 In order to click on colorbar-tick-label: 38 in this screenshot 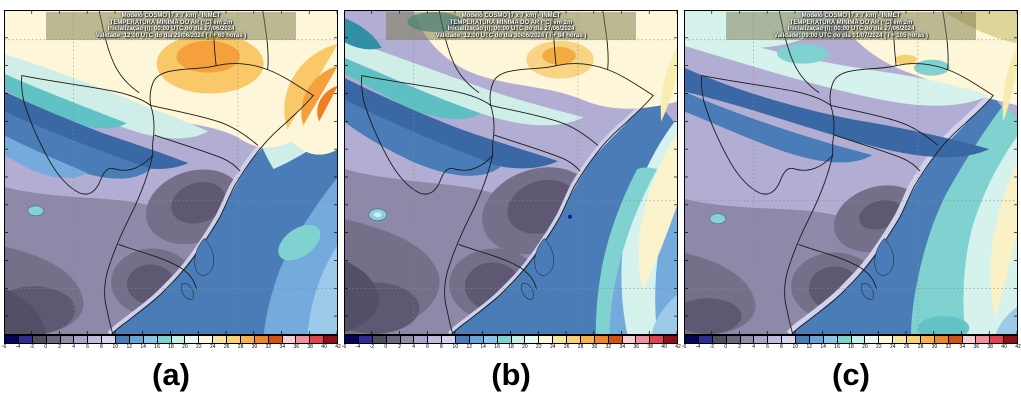, I will do `click(650, 347)`.